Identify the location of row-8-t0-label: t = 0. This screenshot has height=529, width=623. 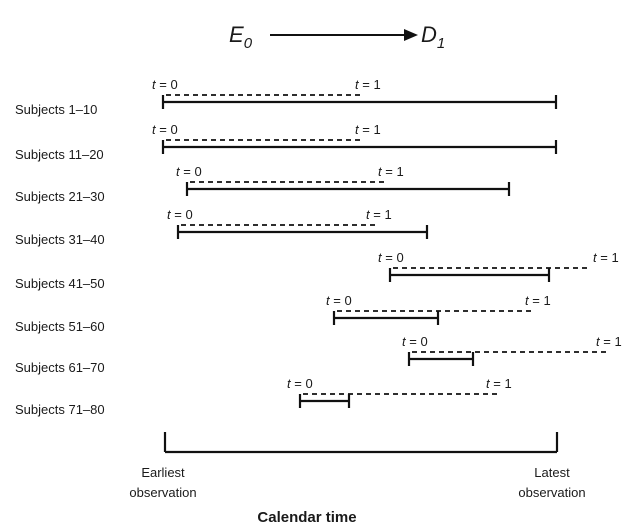
(300, 383).